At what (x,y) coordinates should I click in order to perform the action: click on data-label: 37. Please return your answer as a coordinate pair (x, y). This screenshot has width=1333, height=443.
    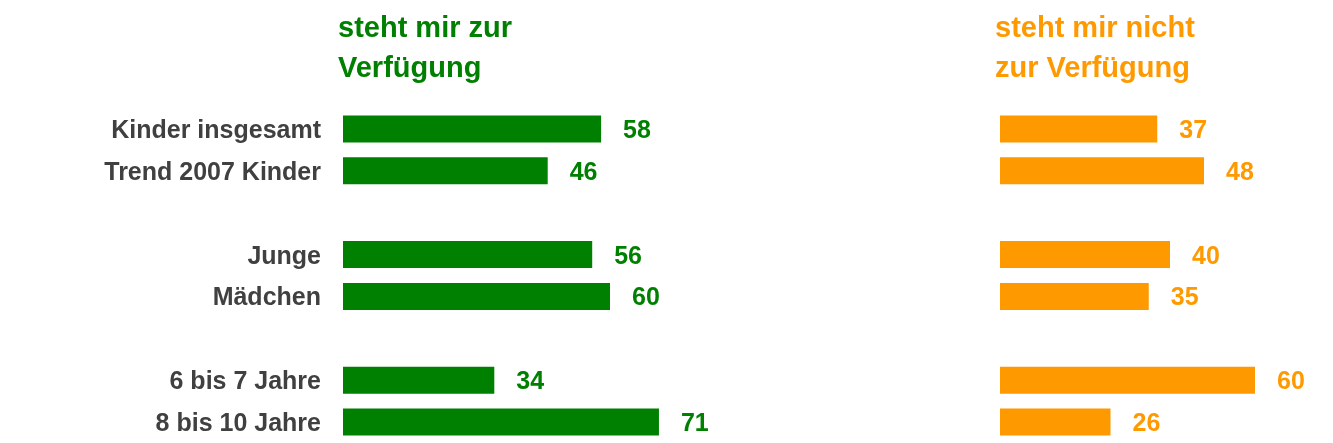
    Looking at the image, I should click on (1193, 128).